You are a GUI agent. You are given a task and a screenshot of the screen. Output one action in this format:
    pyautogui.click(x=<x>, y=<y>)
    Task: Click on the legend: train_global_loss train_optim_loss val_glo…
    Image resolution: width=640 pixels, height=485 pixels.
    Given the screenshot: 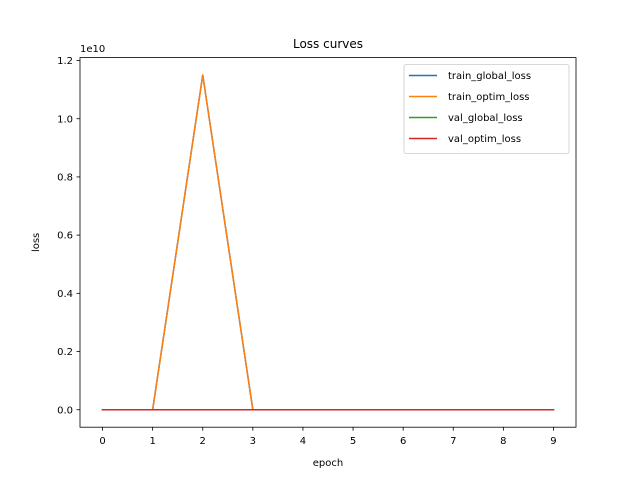 What is the action you would take?
    pyautogui.click(x=486, y=109)
    